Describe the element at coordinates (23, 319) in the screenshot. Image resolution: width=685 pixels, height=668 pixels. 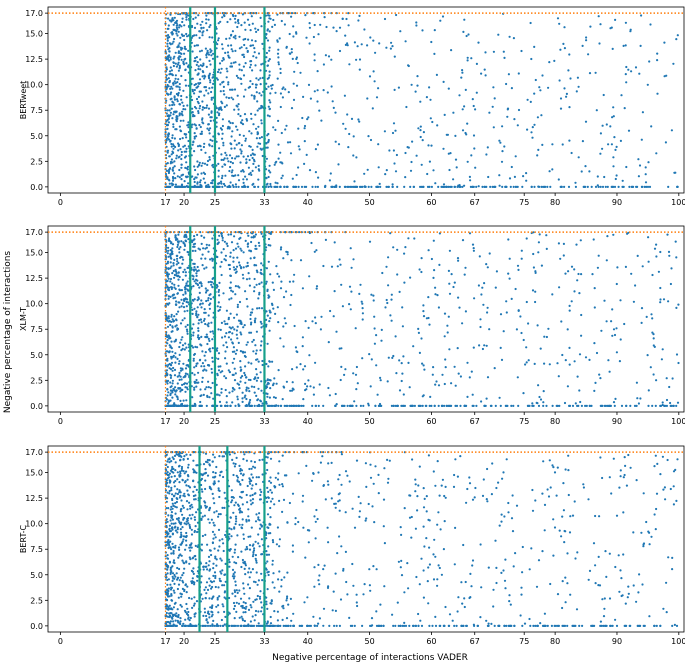
I see `panel-label: XLM-T` at that location.